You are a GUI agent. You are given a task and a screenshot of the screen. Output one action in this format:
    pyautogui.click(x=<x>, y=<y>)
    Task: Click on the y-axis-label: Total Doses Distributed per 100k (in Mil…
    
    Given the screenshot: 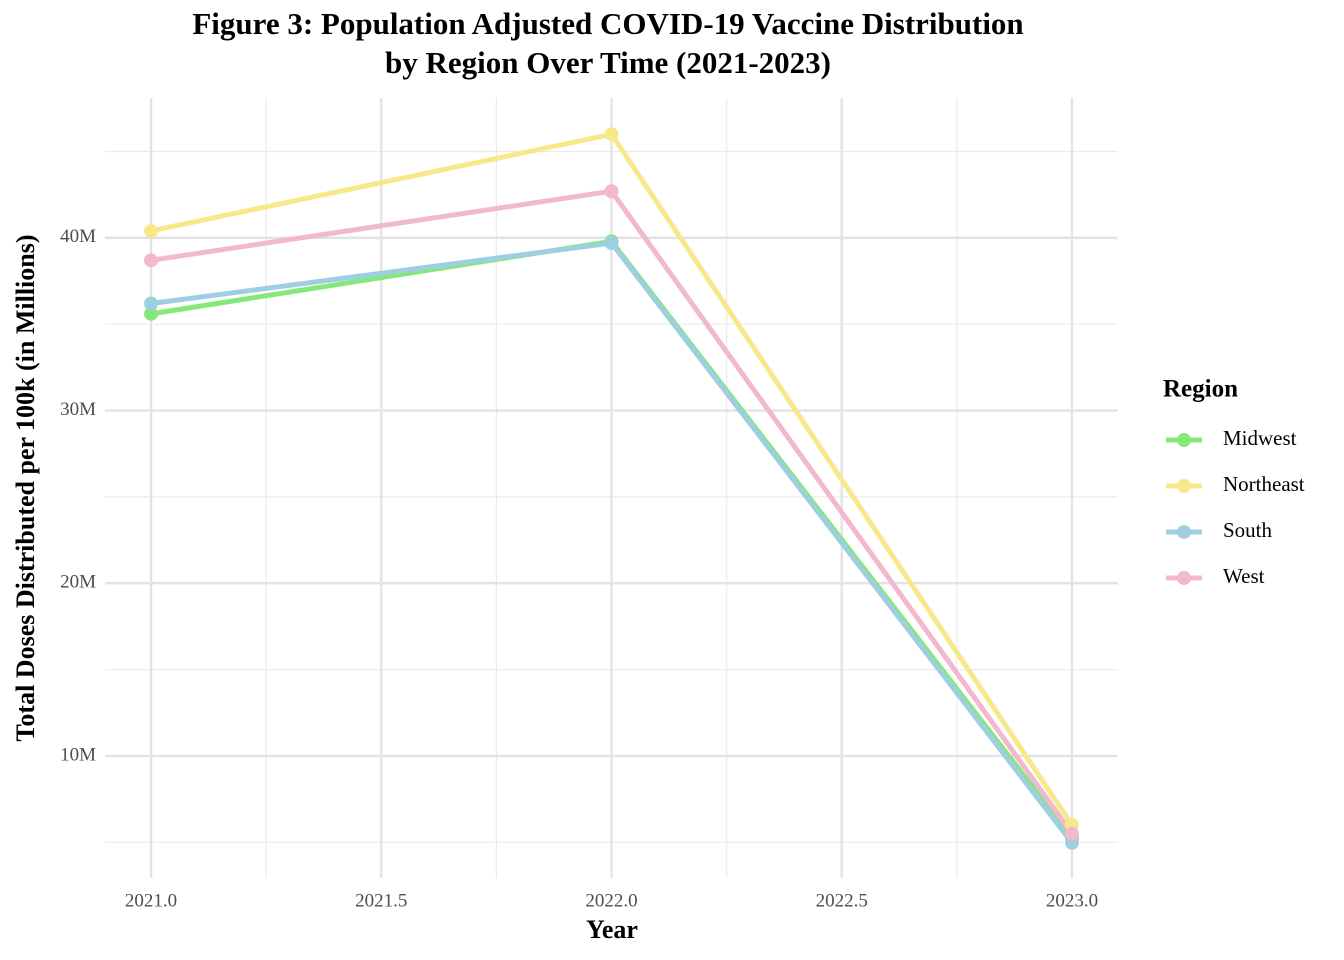 What is the action you would take?
    pyautogui.click(x=25, y=487)
    